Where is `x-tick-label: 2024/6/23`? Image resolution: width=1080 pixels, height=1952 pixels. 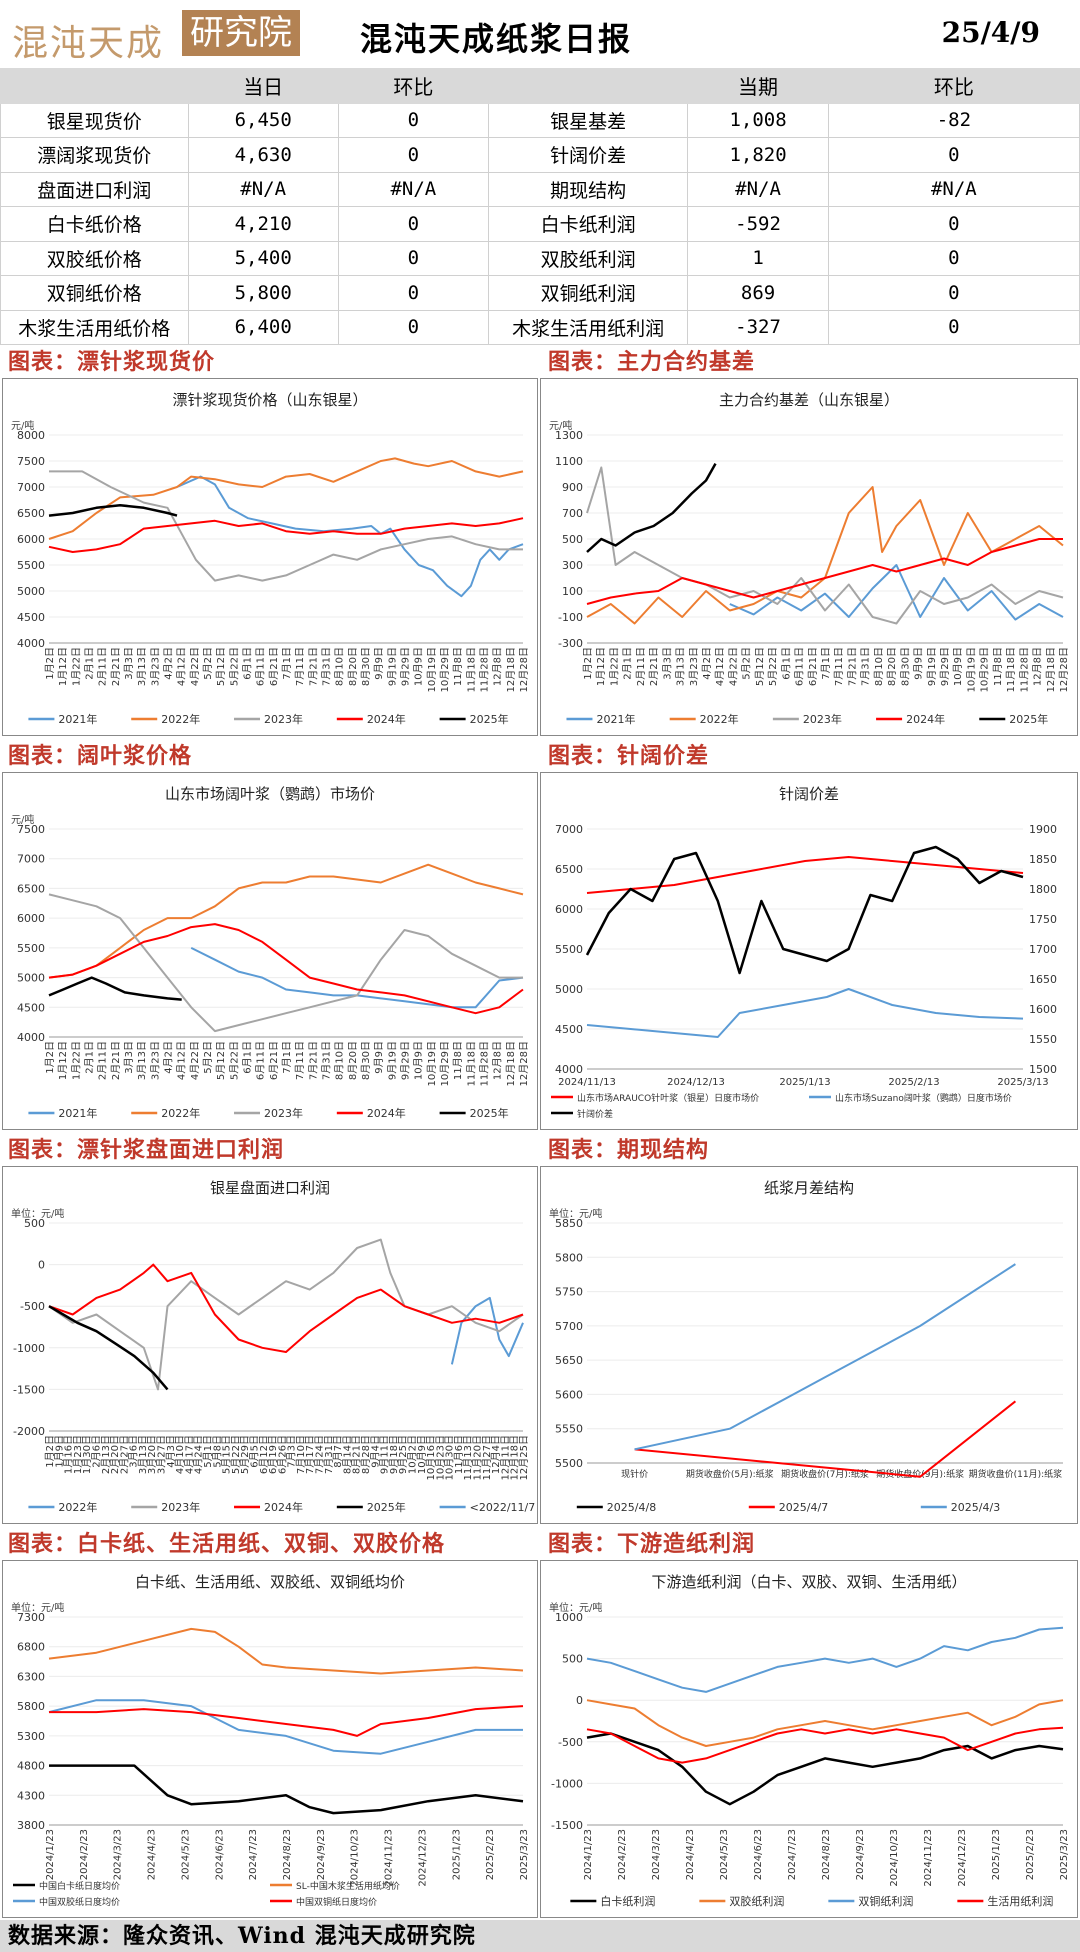 x-tick-label: 2024/6/23 is located at coordinates (219, 1854).